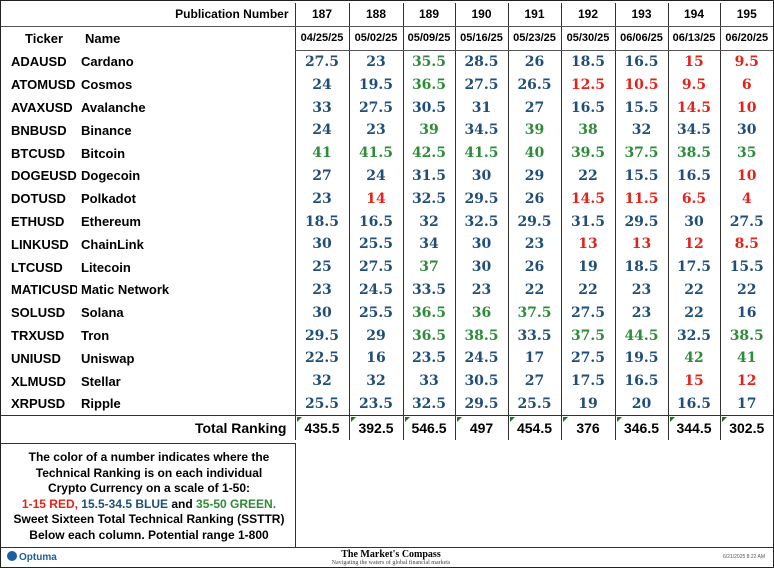  Describe the element at coordinates (746, 153) in the screenshot. I see `ranking-value: 35` at that location.